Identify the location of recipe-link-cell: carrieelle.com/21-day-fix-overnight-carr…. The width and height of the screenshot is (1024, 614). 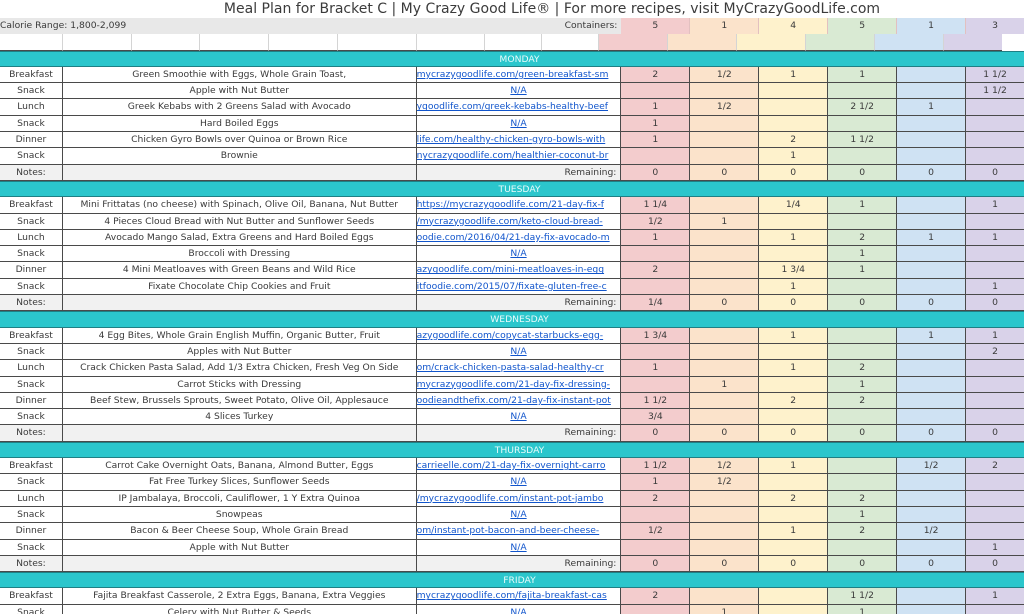
(519, 466).